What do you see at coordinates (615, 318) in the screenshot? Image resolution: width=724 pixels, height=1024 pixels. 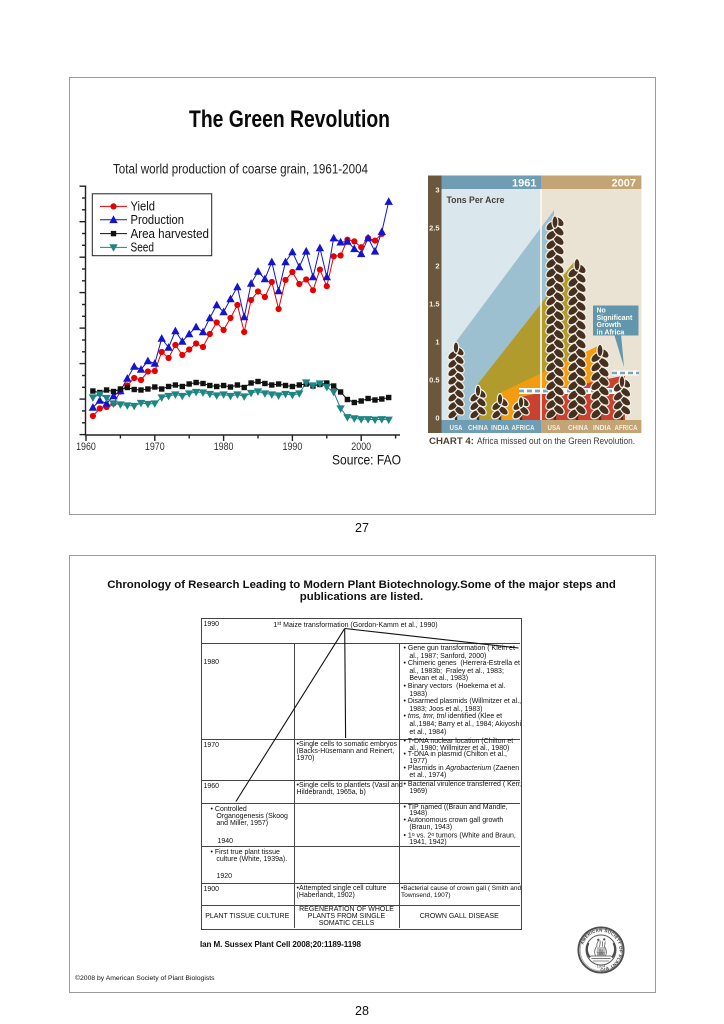 I see `svg-text: Significant` at bounding box center [615, 318].